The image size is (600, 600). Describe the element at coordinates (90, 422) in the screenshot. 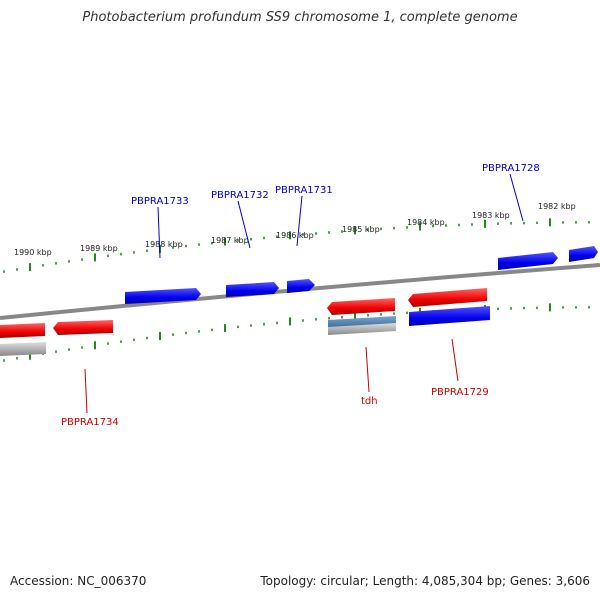

I see `gene-label: PBPRA1734` at that location.